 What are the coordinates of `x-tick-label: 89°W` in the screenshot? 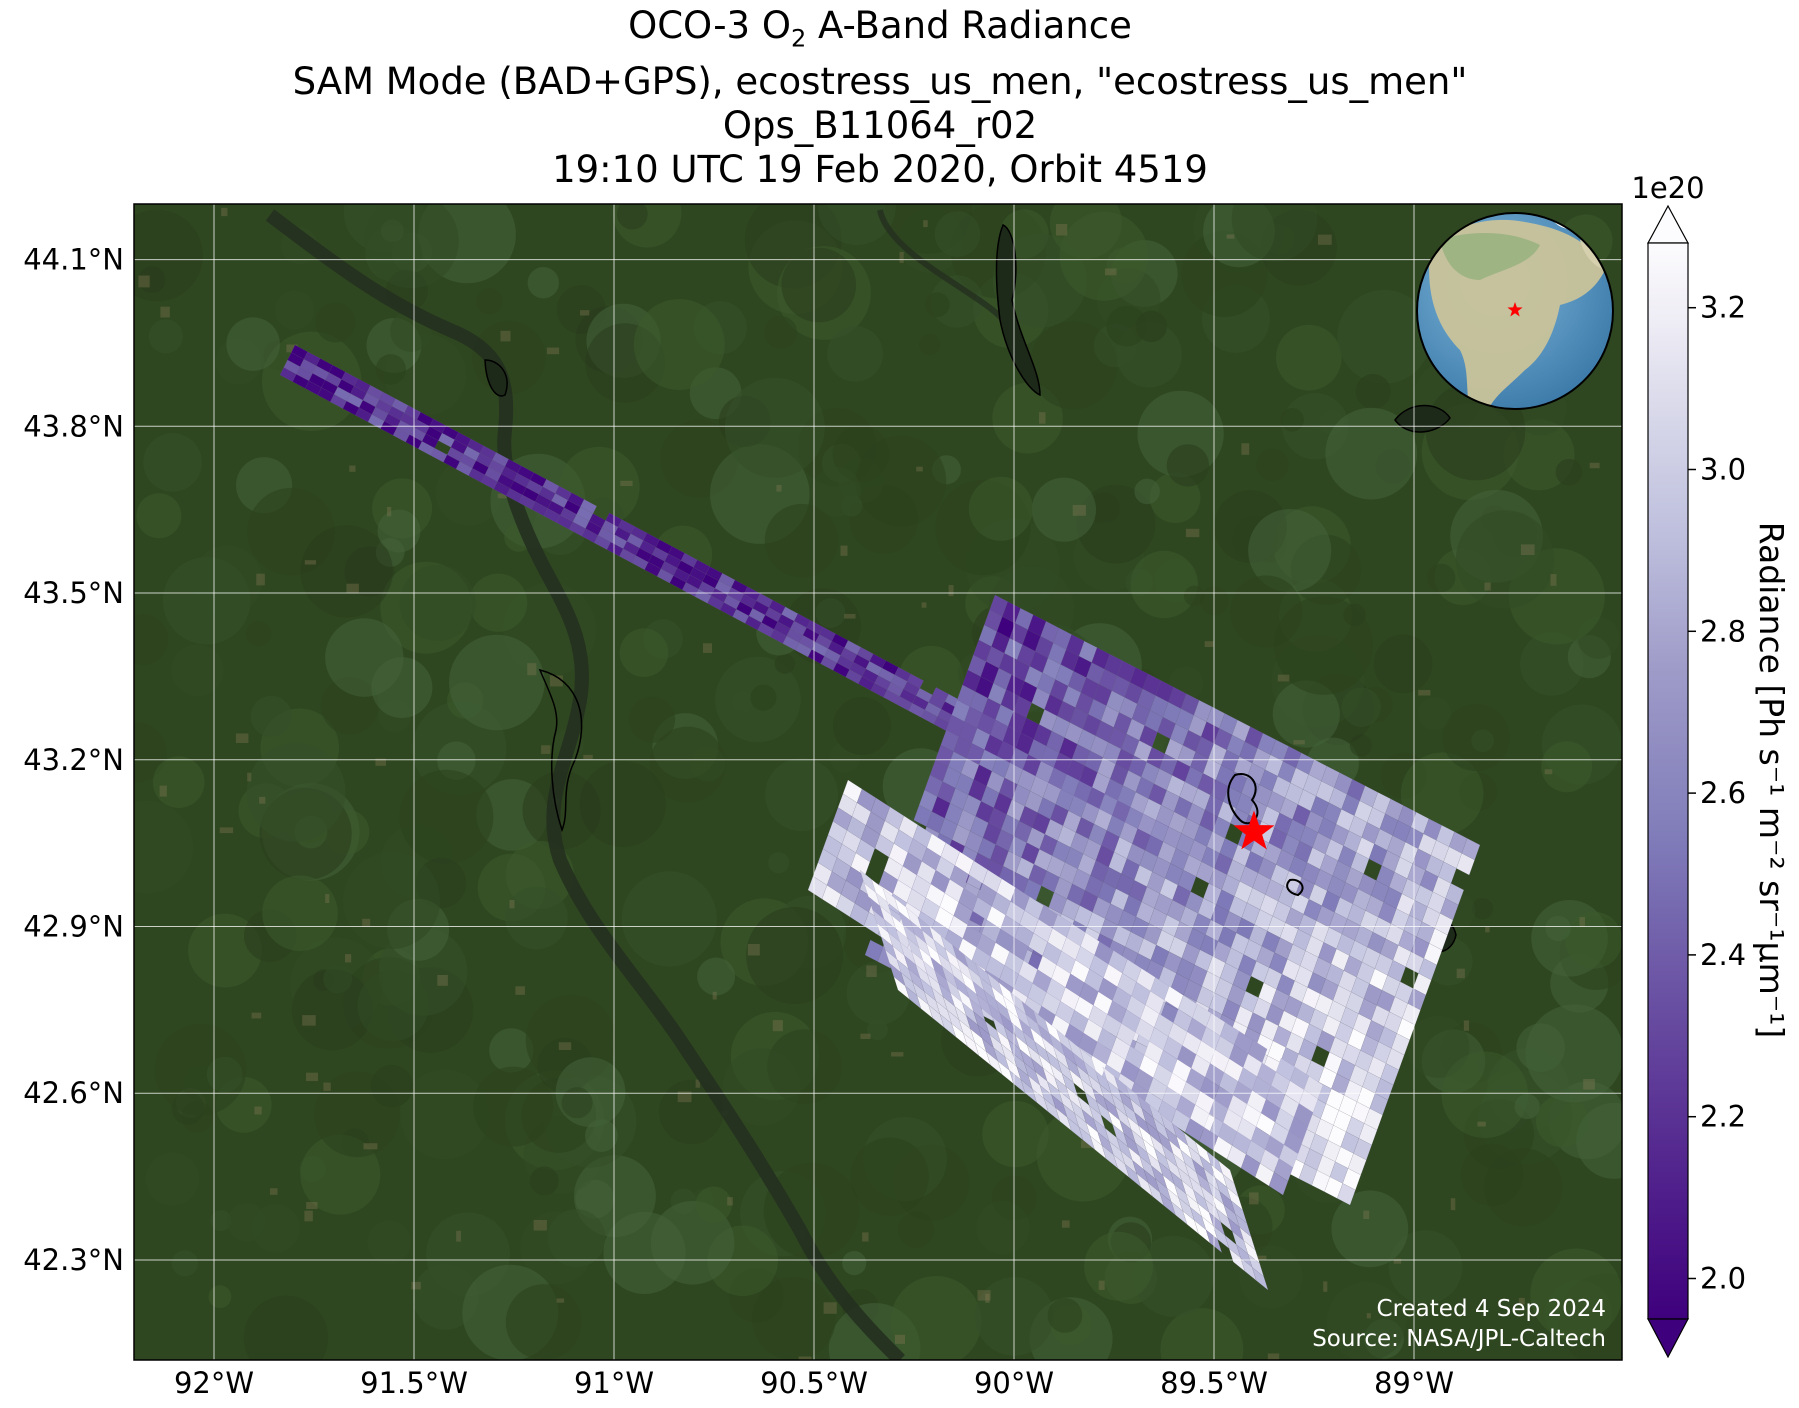 It's located at (1414, 1383).